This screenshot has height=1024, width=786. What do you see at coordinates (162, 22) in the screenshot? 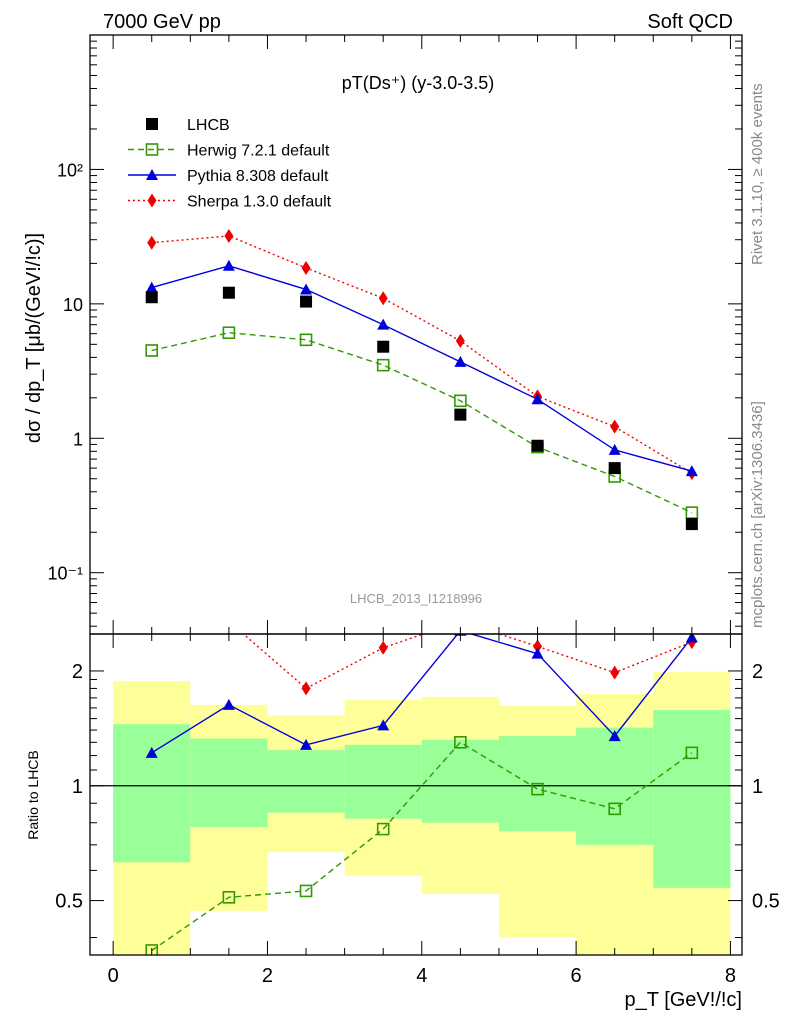
I see `energy-label: 7000 GeV pp` at bounding box center [162, 22].